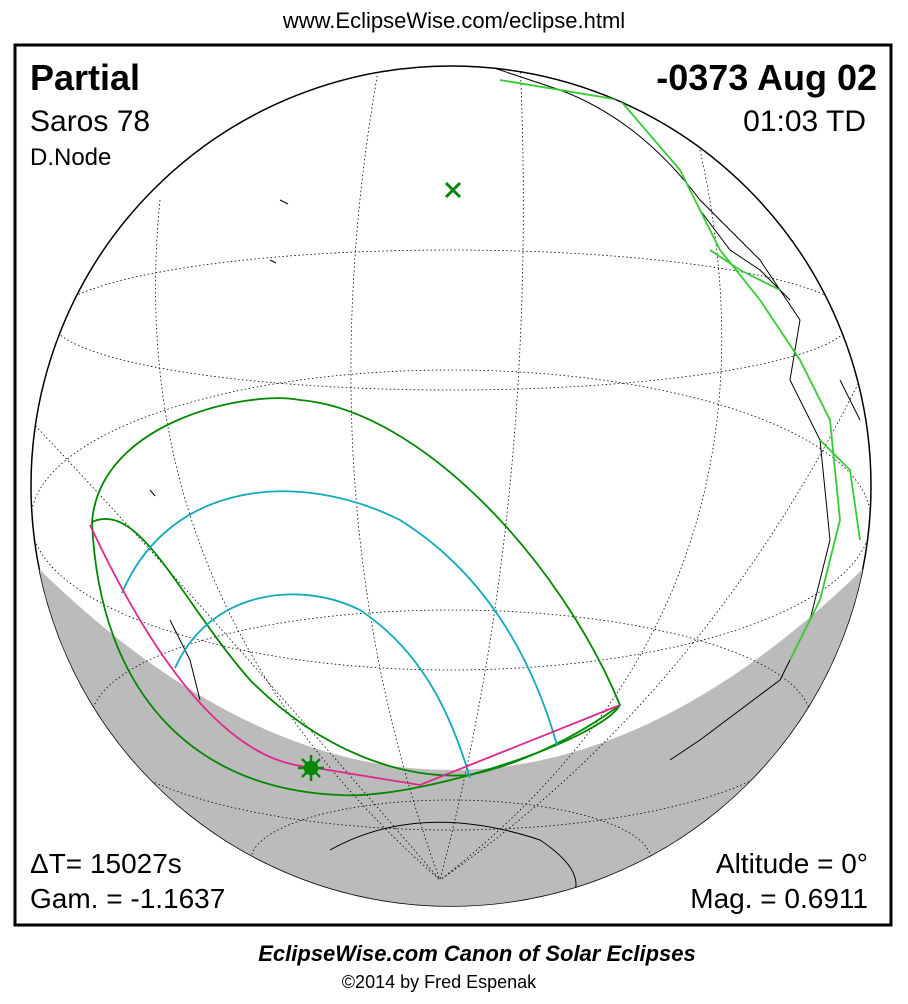  I want to click on sun-marker, so click(311, 768).